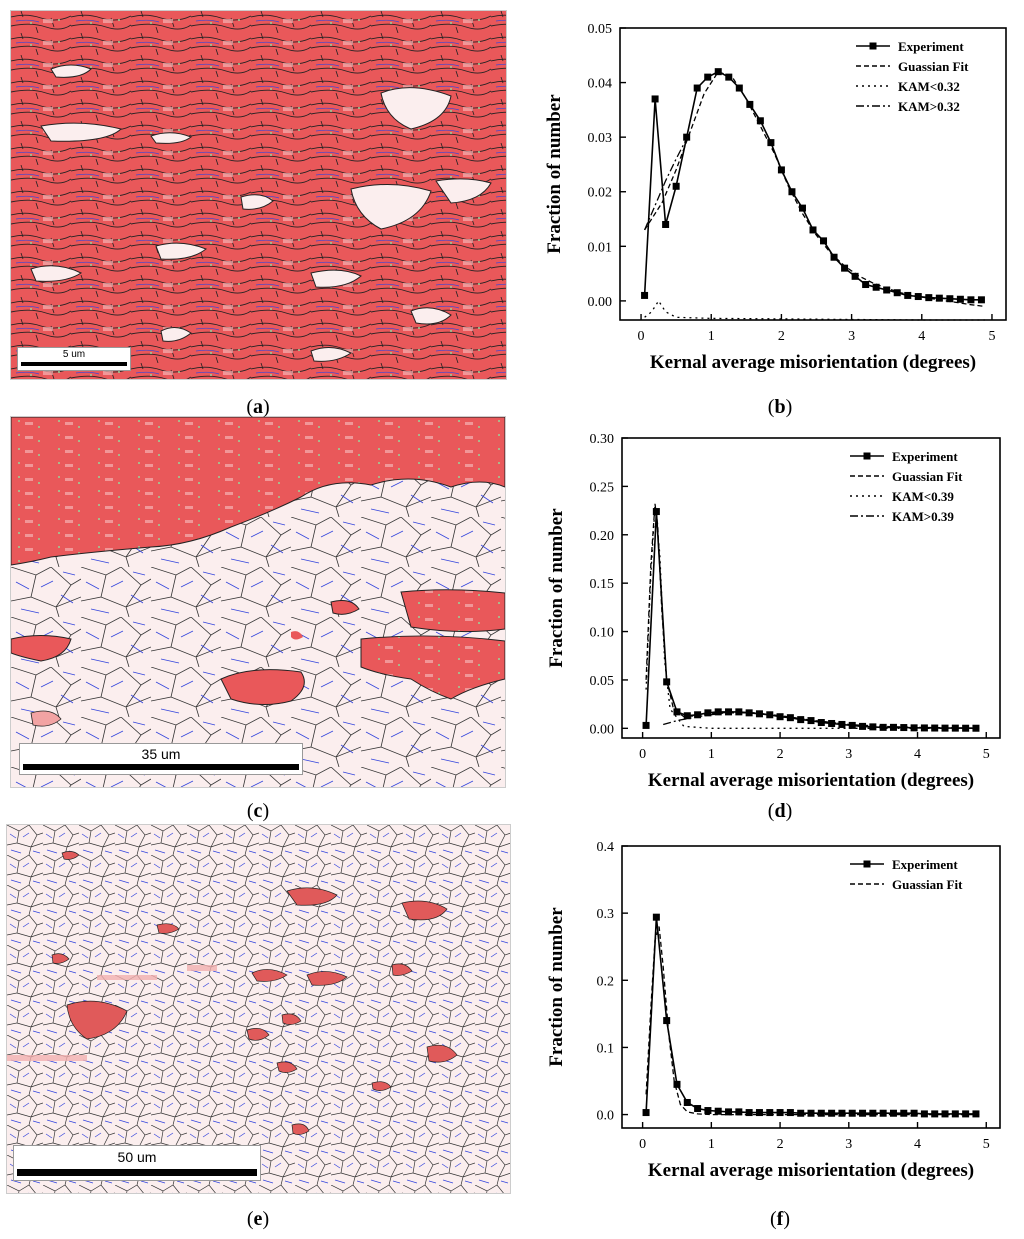 The image size is (1024, 1239). Describe the element at coordinates (606, 914) in the screenshot. I see `y-tick-label: 0.3` at that location.